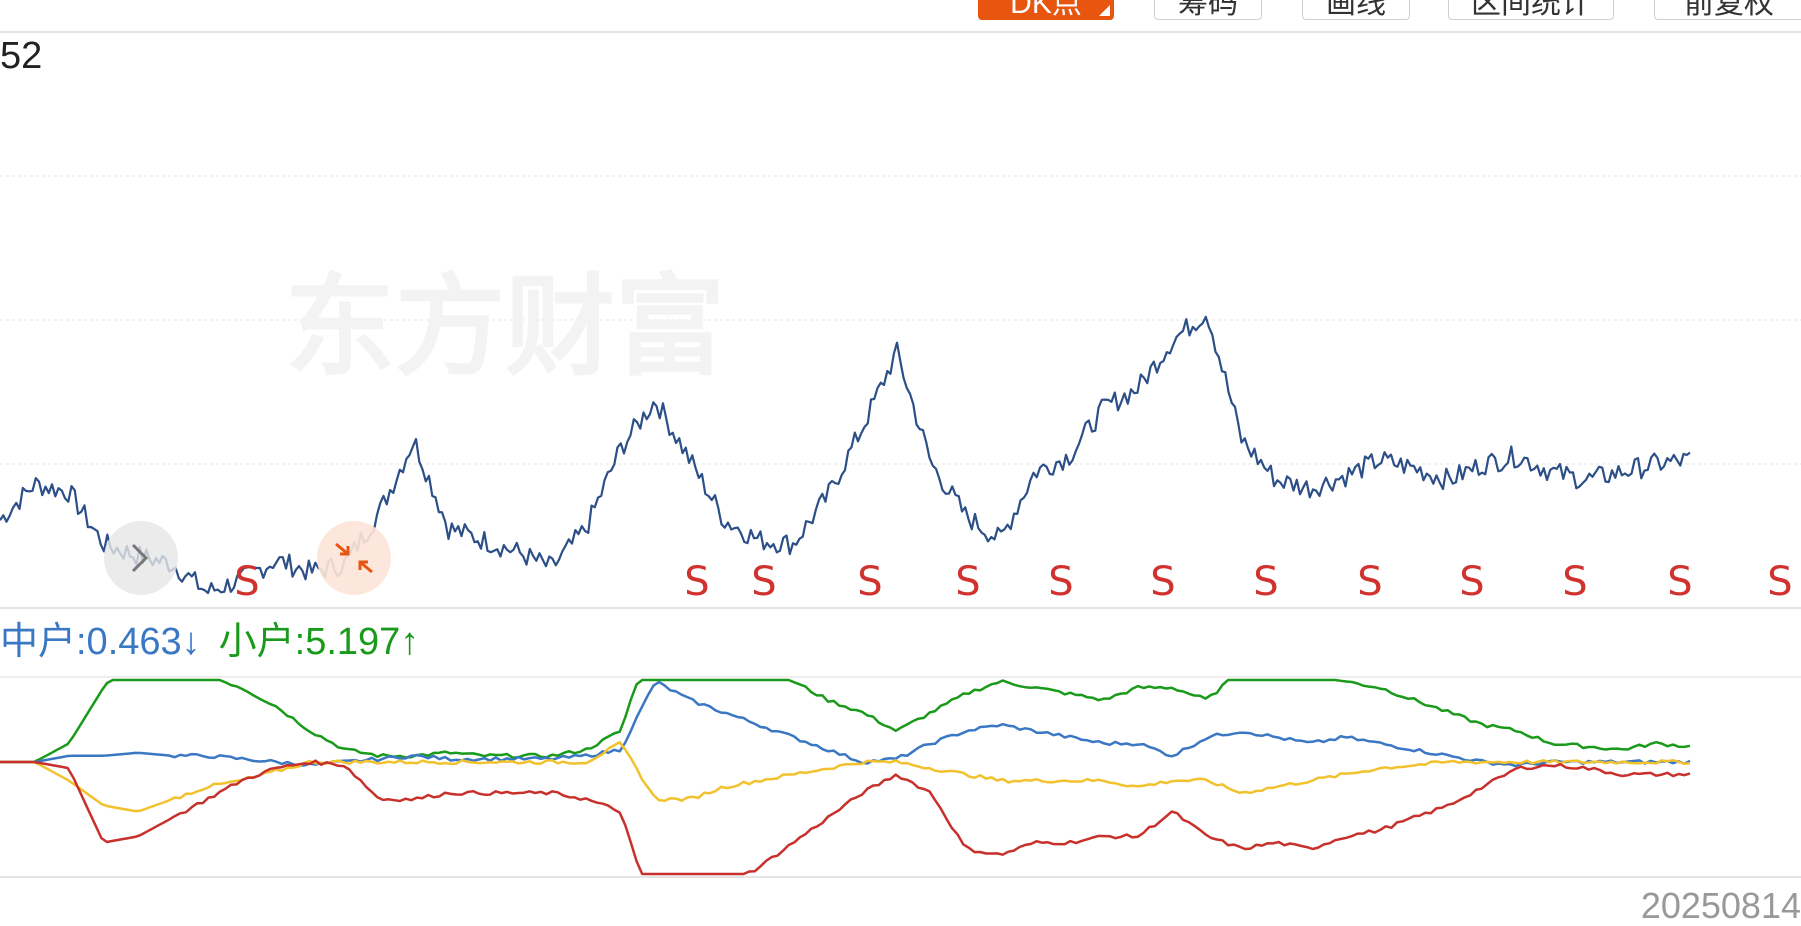 The image size is (1801, 926). I want to click on series-small-holder-line, so click(845, 721).